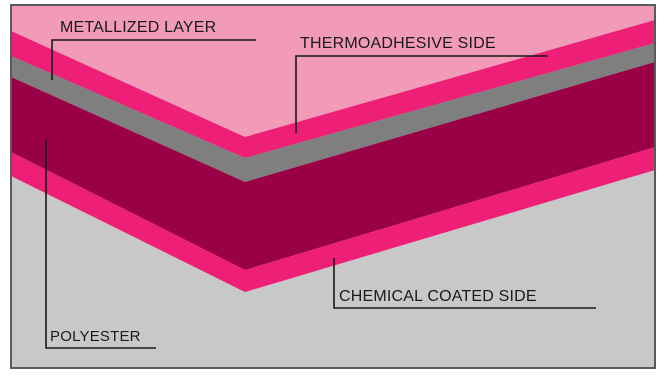  What do you see at coordinates (438, 296) in the screenshot?
I see `chemical-coated-side-label: CHEMICAL COATED SIDE` at bounding box center [438, 296].